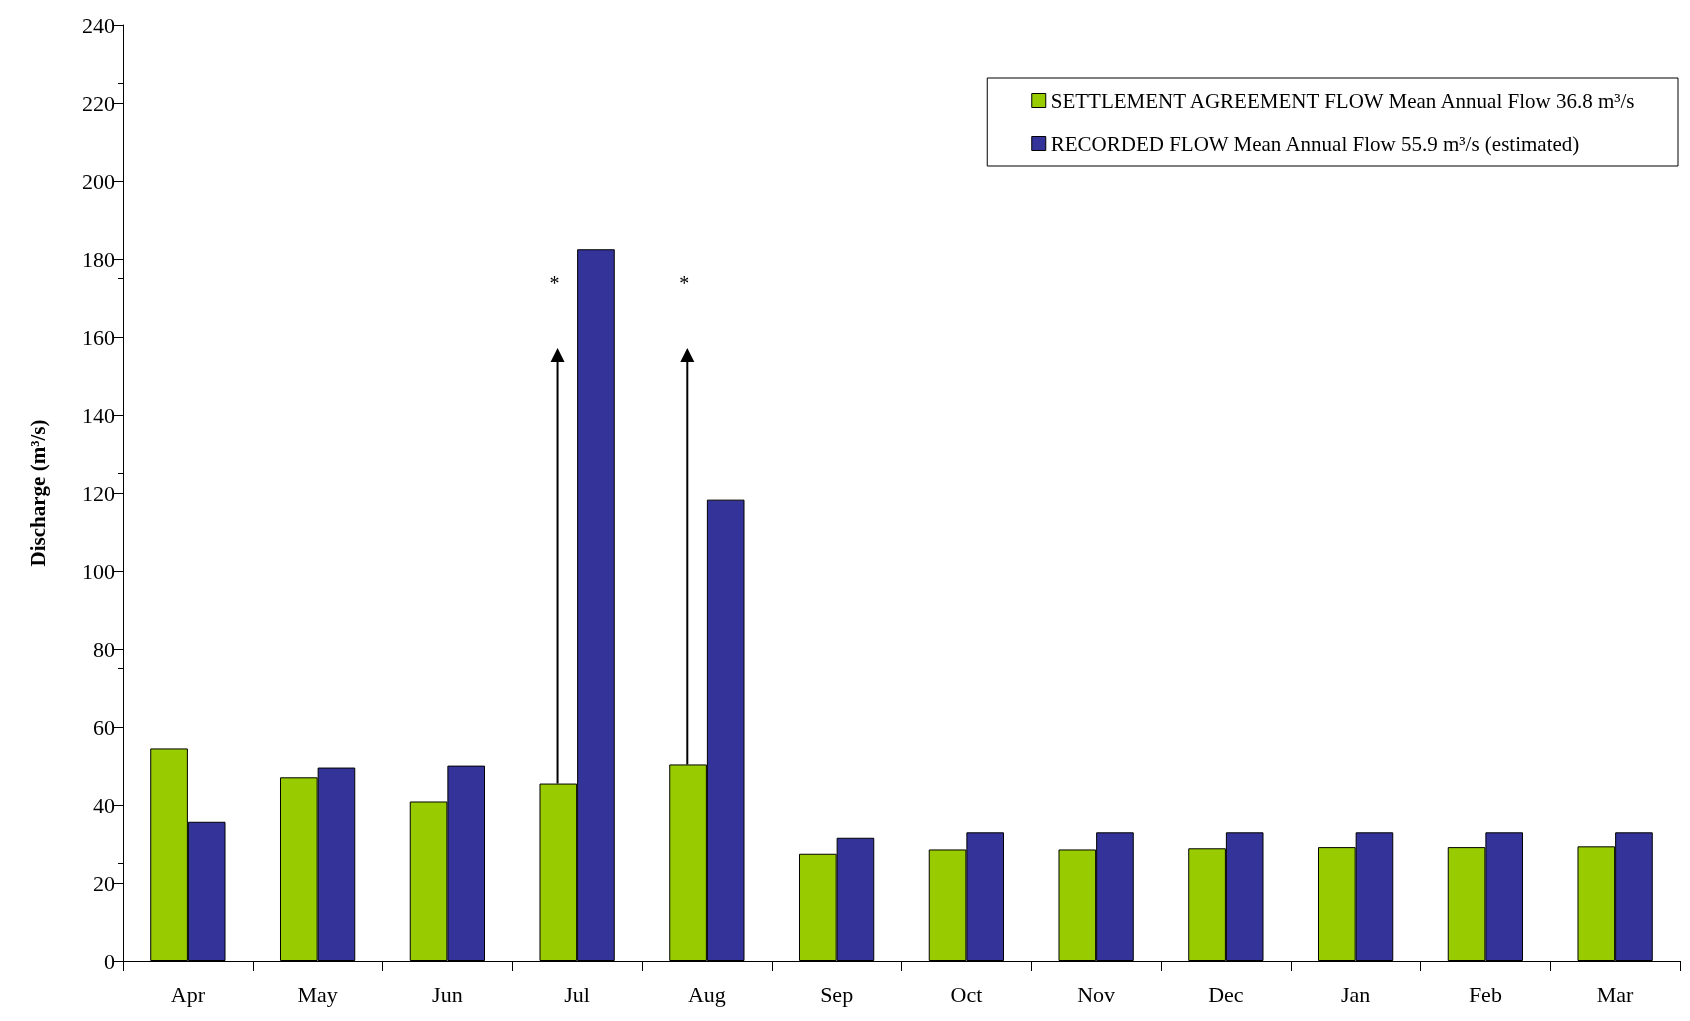  What do you see at coordinates (37, 493) in the screenshot?
I see `y-axis-title: Discharge (m³/s)` at bounding box center [37, 493].